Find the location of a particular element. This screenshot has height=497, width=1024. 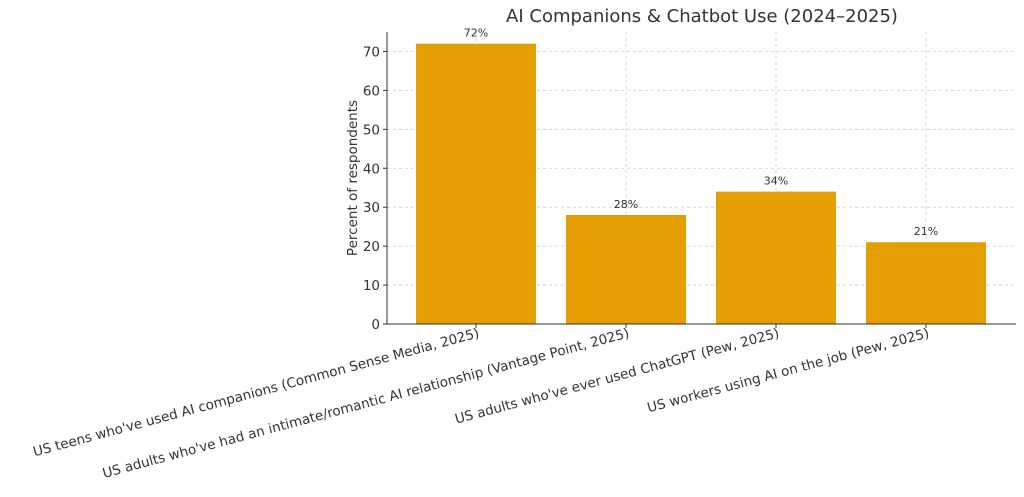

y-tick-labels: 0 10 20 30 40 50 60 70 is located at coordinates (371, 188).